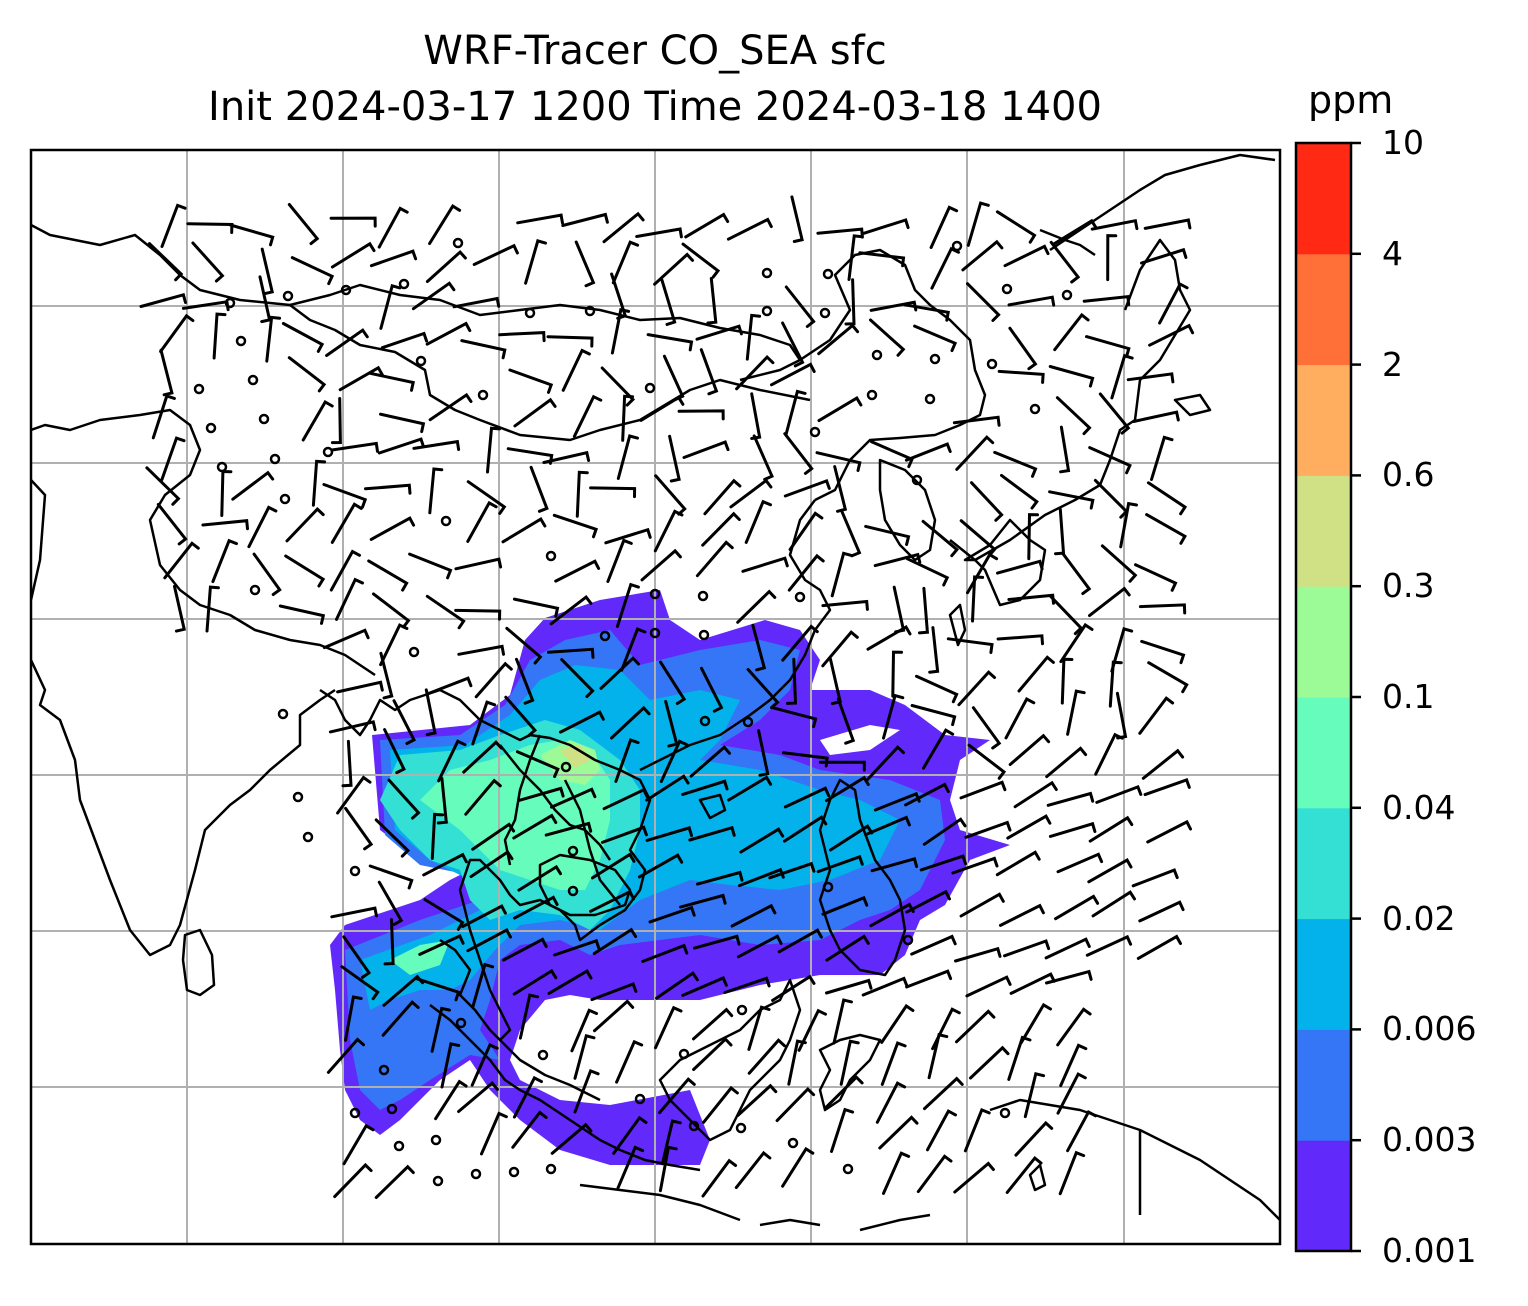 The width and height of the screenshot is (1528, 1306). I want to click on colorbar-frame, so click(1323, 697).